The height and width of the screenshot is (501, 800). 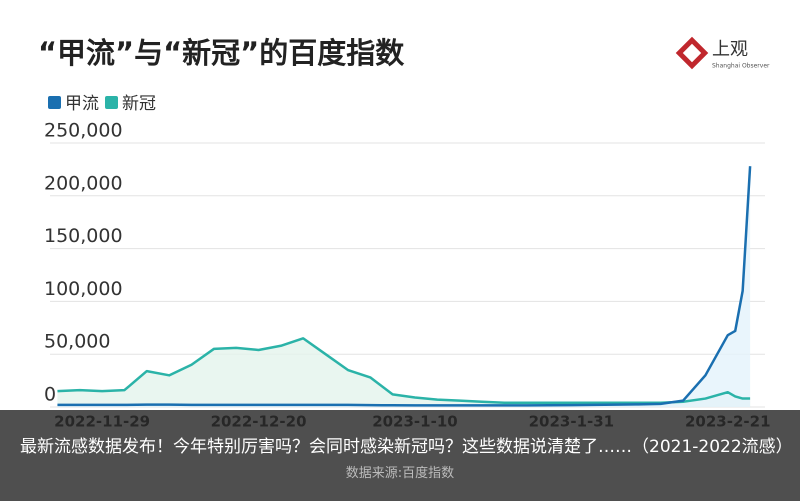 What do you see at coordinates (77, 342) in the screenshot?
I see `y-tick-label: 50,000` at bounding box center [77, 342].